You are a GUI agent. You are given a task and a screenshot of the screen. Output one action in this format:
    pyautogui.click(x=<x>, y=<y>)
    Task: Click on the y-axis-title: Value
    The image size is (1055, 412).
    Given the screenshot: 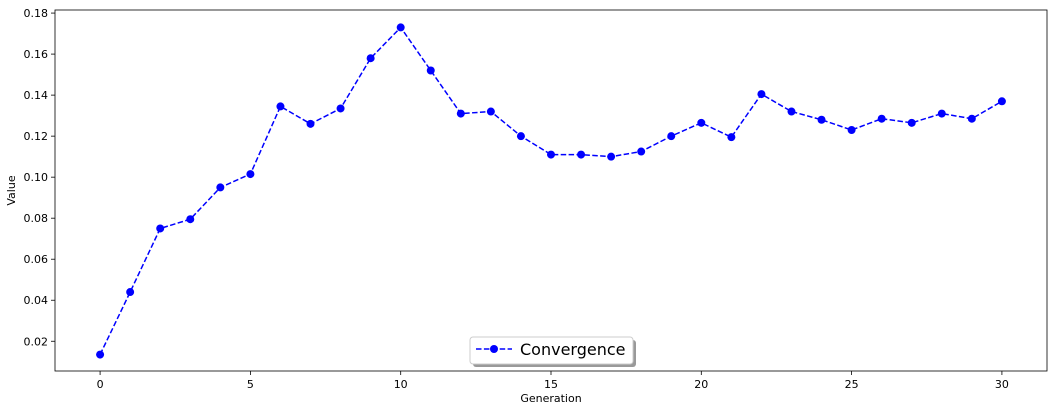 What is the action you would take?
    pyautogui.click(x=11, y=190)
    